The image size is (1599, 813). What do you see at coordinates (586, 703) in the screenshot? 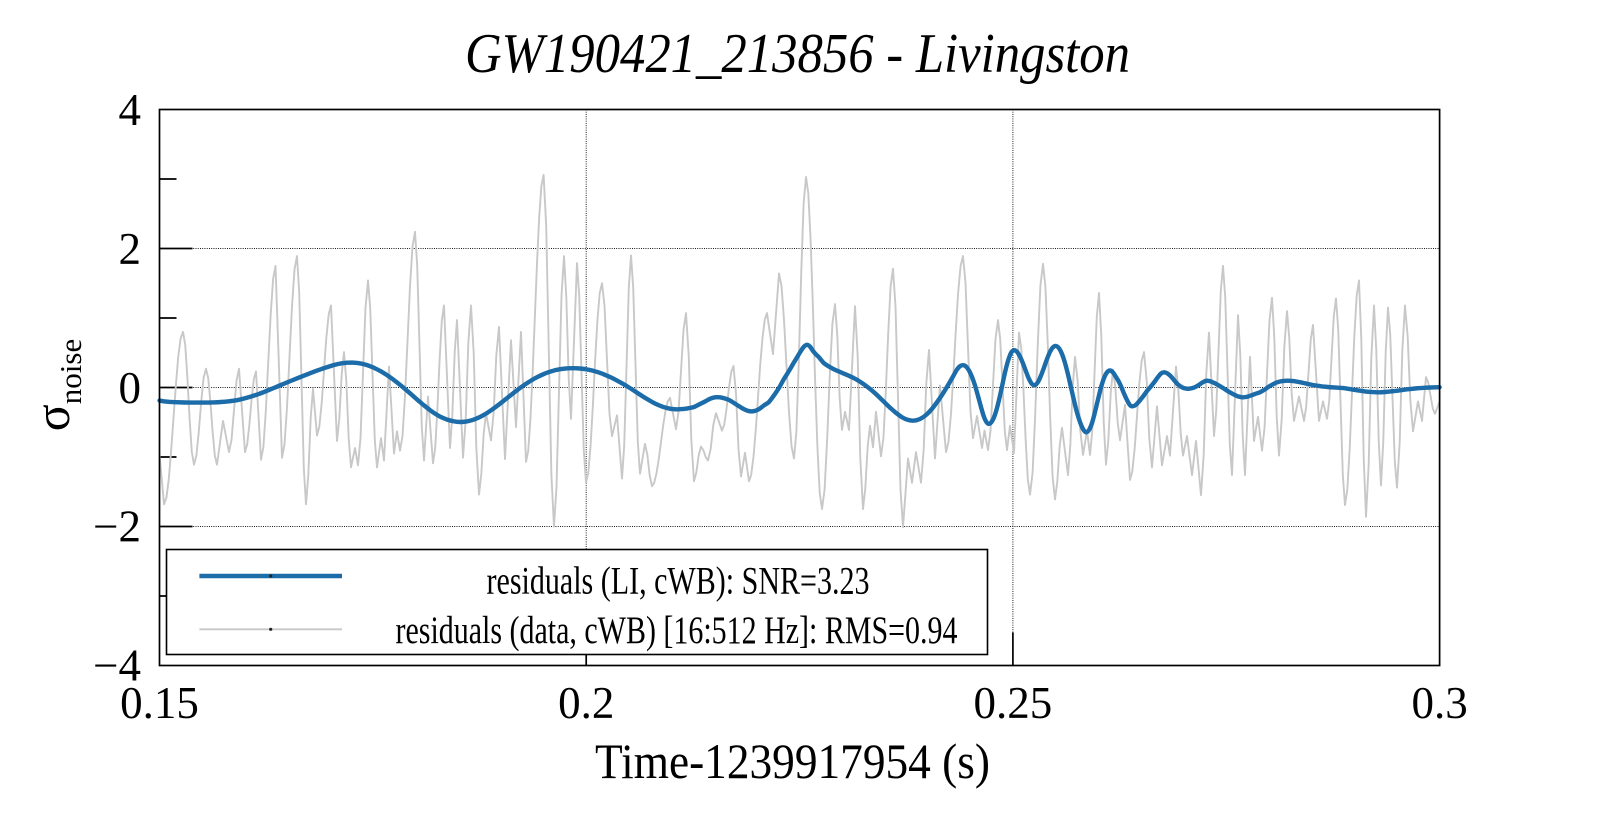
I see `svg-text: 0.2` at bounding box center [586, 703].